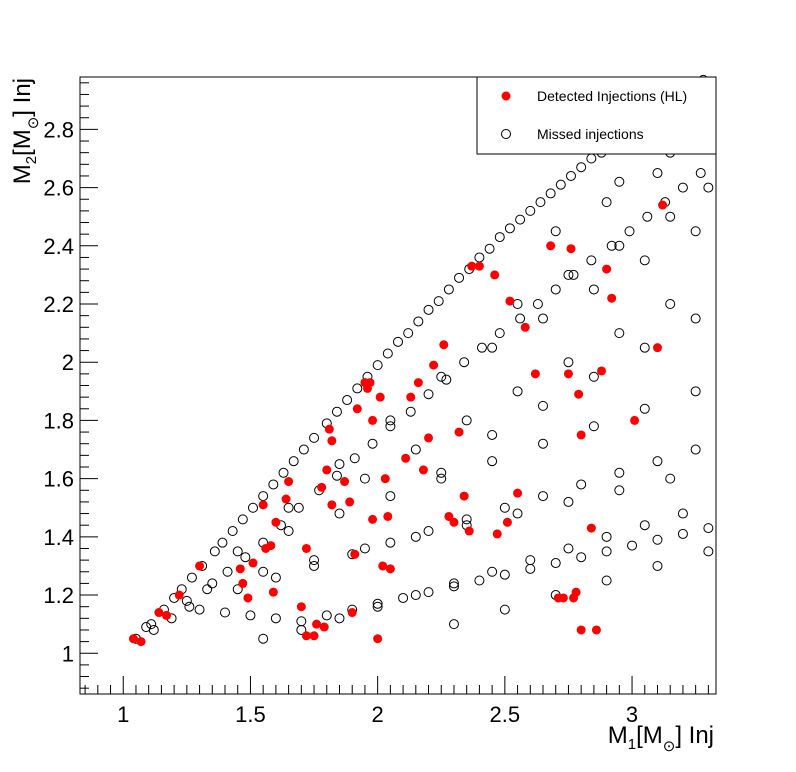 This screenshot has width=796, height=772. I want to click on y-axis-title: M2[M⊙] Inj, so click(25, 131).